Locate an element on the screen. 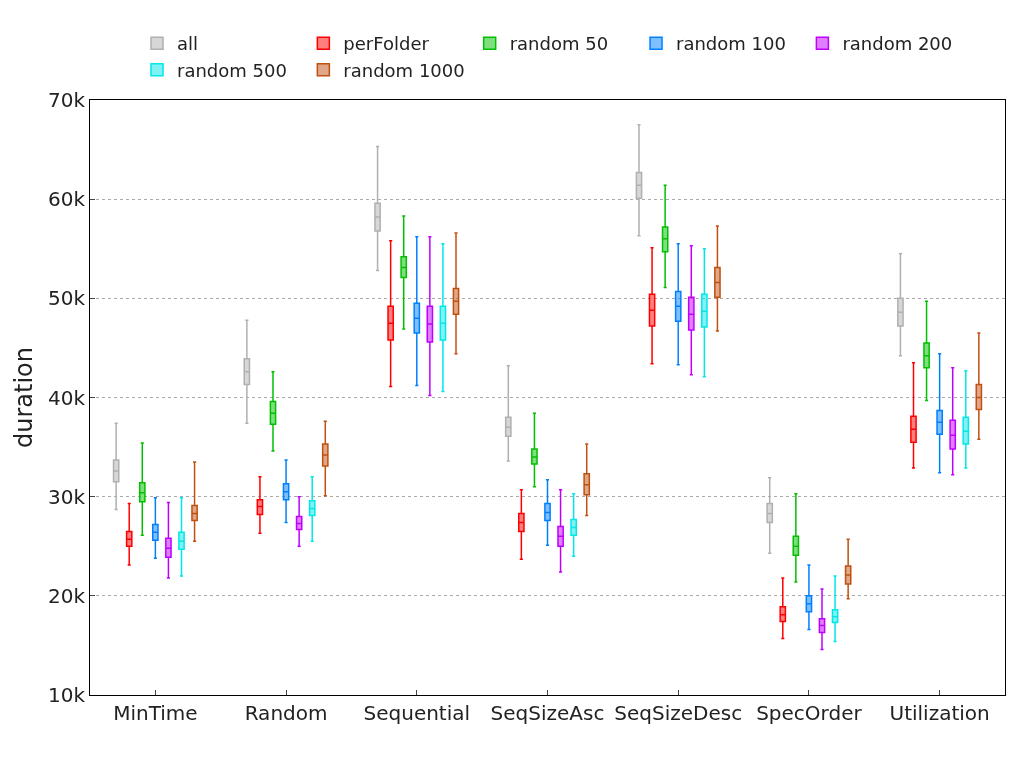 Image resolution: width=1025 pixels, height=765 pixels. x-tick-label: SeqSizeAsc is located at coordinates (547, 713).